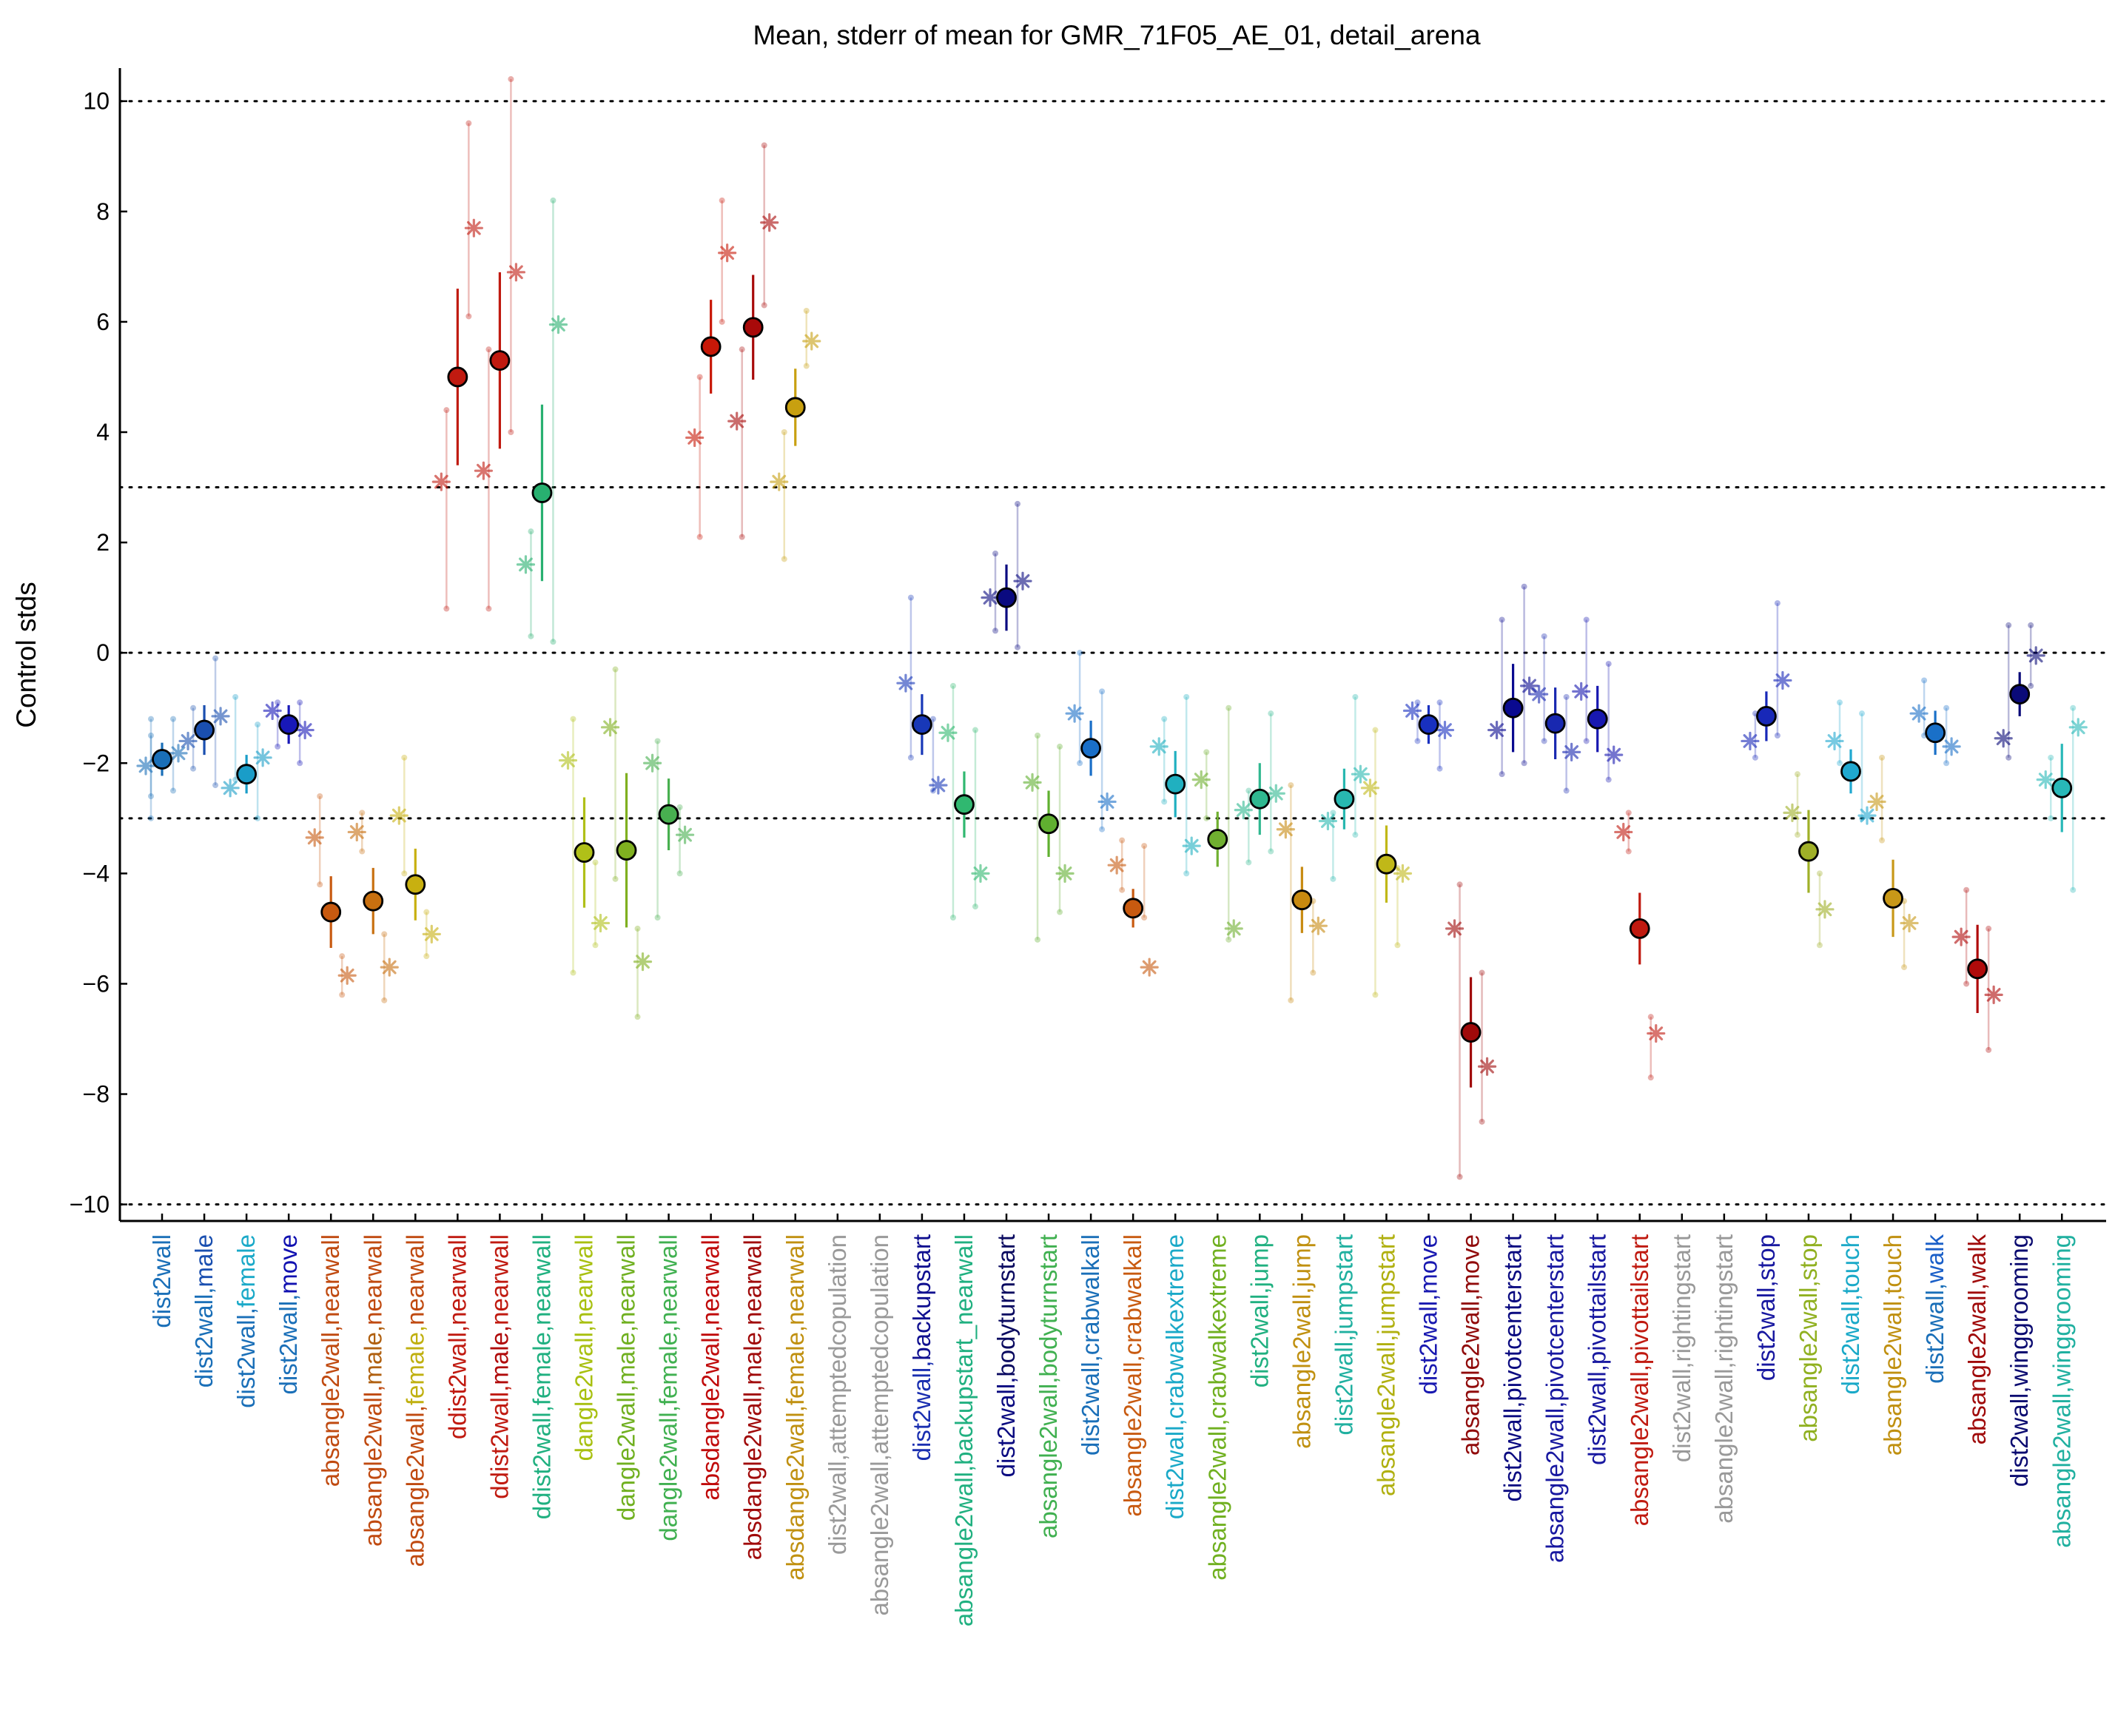 This screenshot has height=1736, width=2115. I want to click on category-label-part: winggrooming, so click(2019, 1311).